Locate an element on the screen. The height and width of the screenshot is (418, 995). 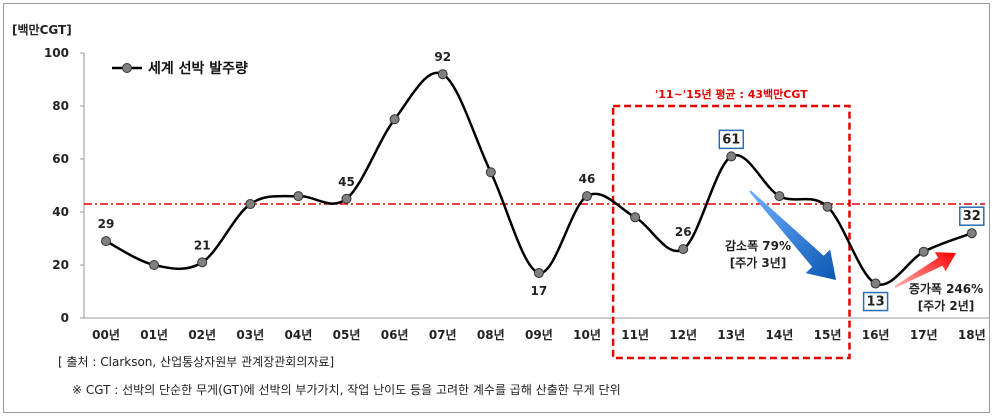
legend: 세계 선박 발주량 is located at coordinates (180, 68).